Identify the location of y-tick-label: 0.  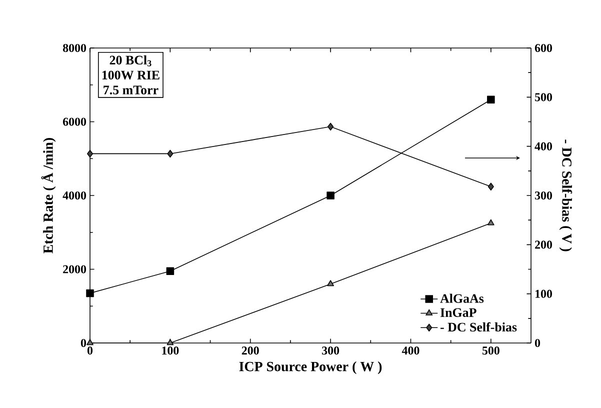
(83, 343).